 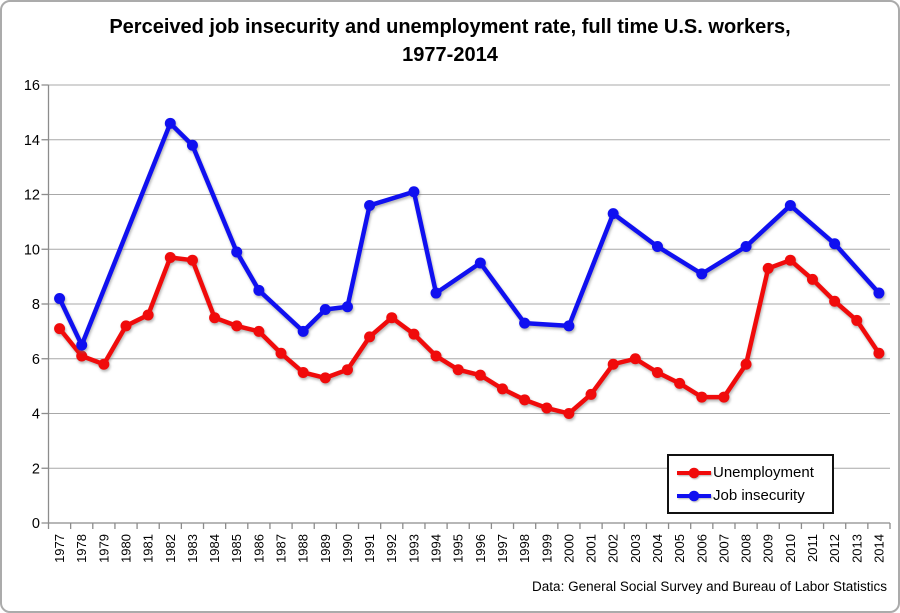 I want to click on x-tick-label-2013: 2013, so click(x=856, y=548).